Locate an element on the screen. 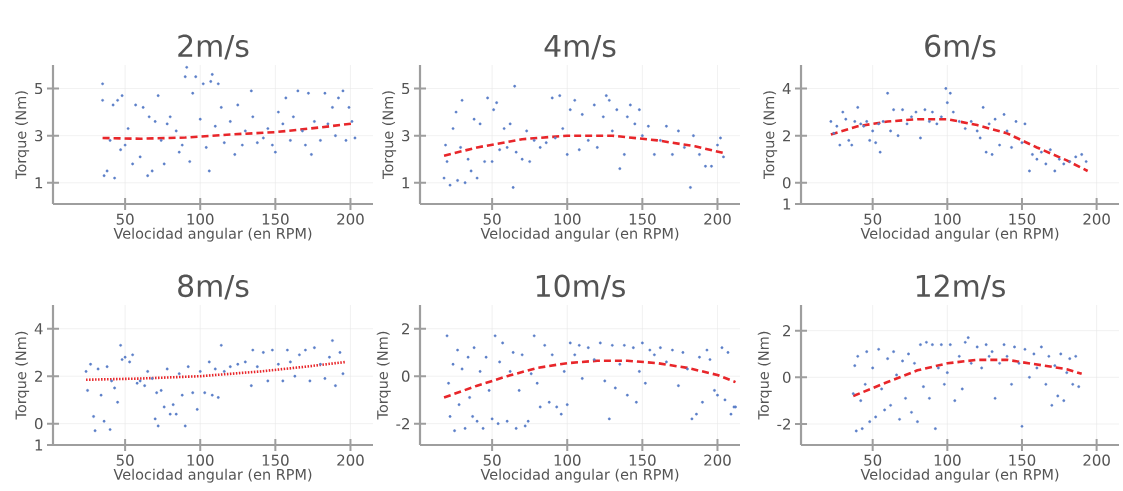  chart-title: 2m/s is located at coordinates (213, 47).